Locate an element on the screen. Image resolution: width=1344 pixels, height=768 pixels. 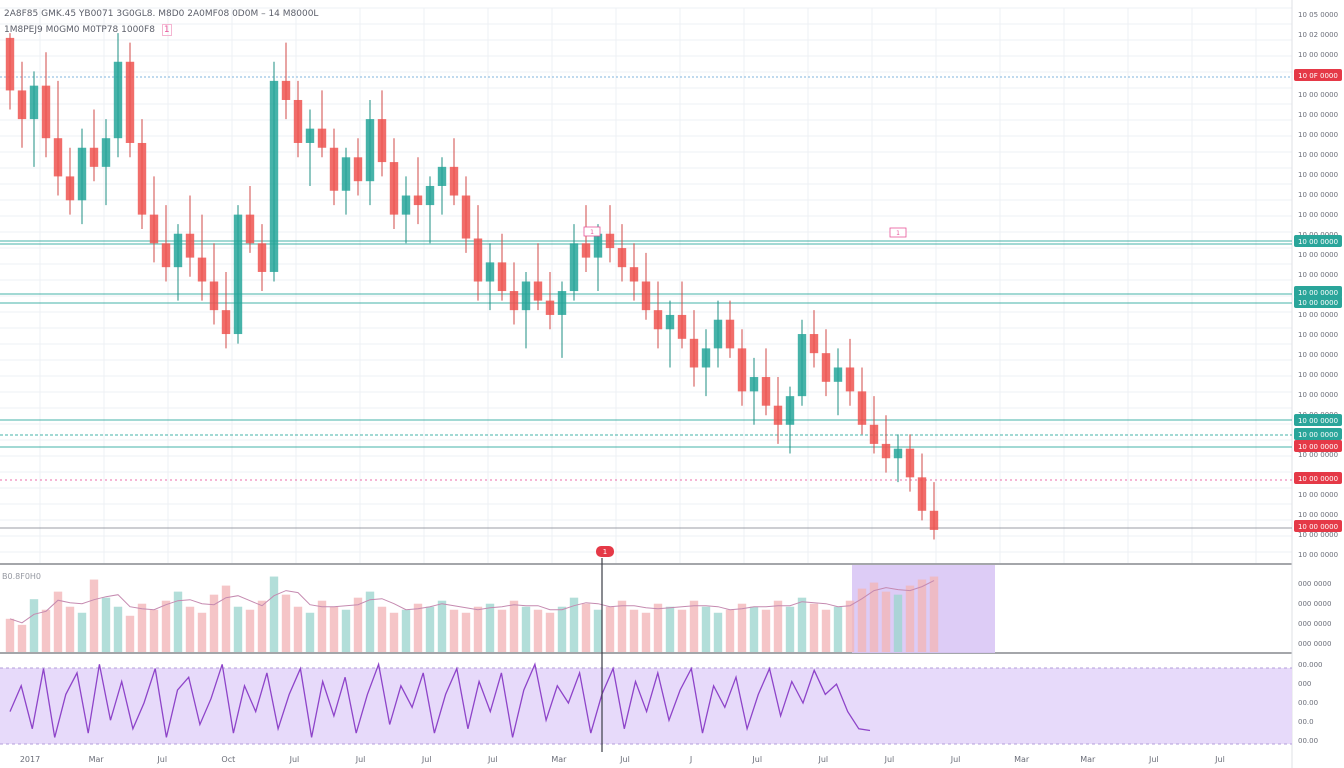
level-label: 1 is located at coordinates (592, 231).